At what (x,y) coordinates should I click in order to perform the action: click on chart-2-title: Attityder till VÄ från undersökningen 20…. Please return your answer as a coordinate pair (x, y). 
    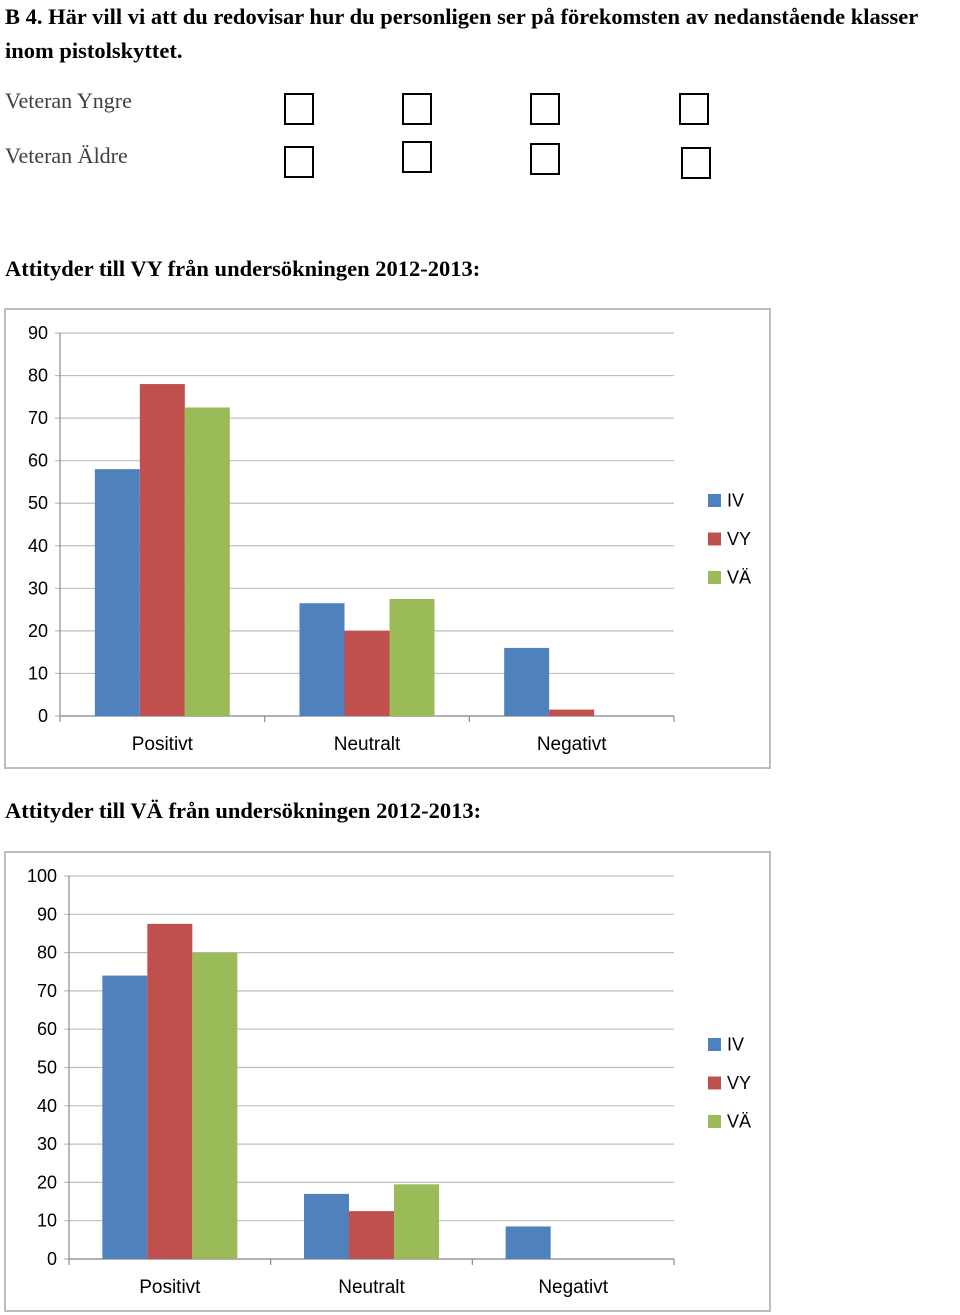
    Looking at the image, I should click on (243, 810).